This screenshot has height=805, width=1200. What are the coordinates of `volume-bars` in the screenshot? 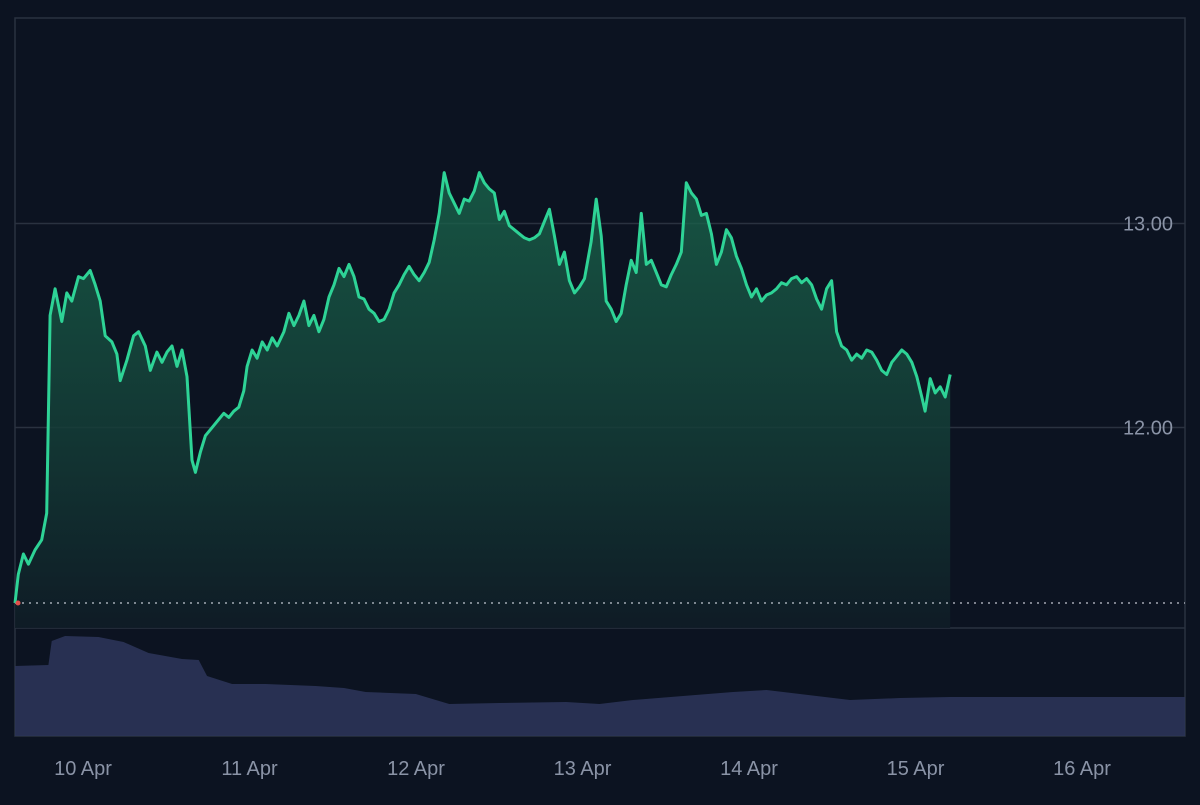 It's located at (600, 686).